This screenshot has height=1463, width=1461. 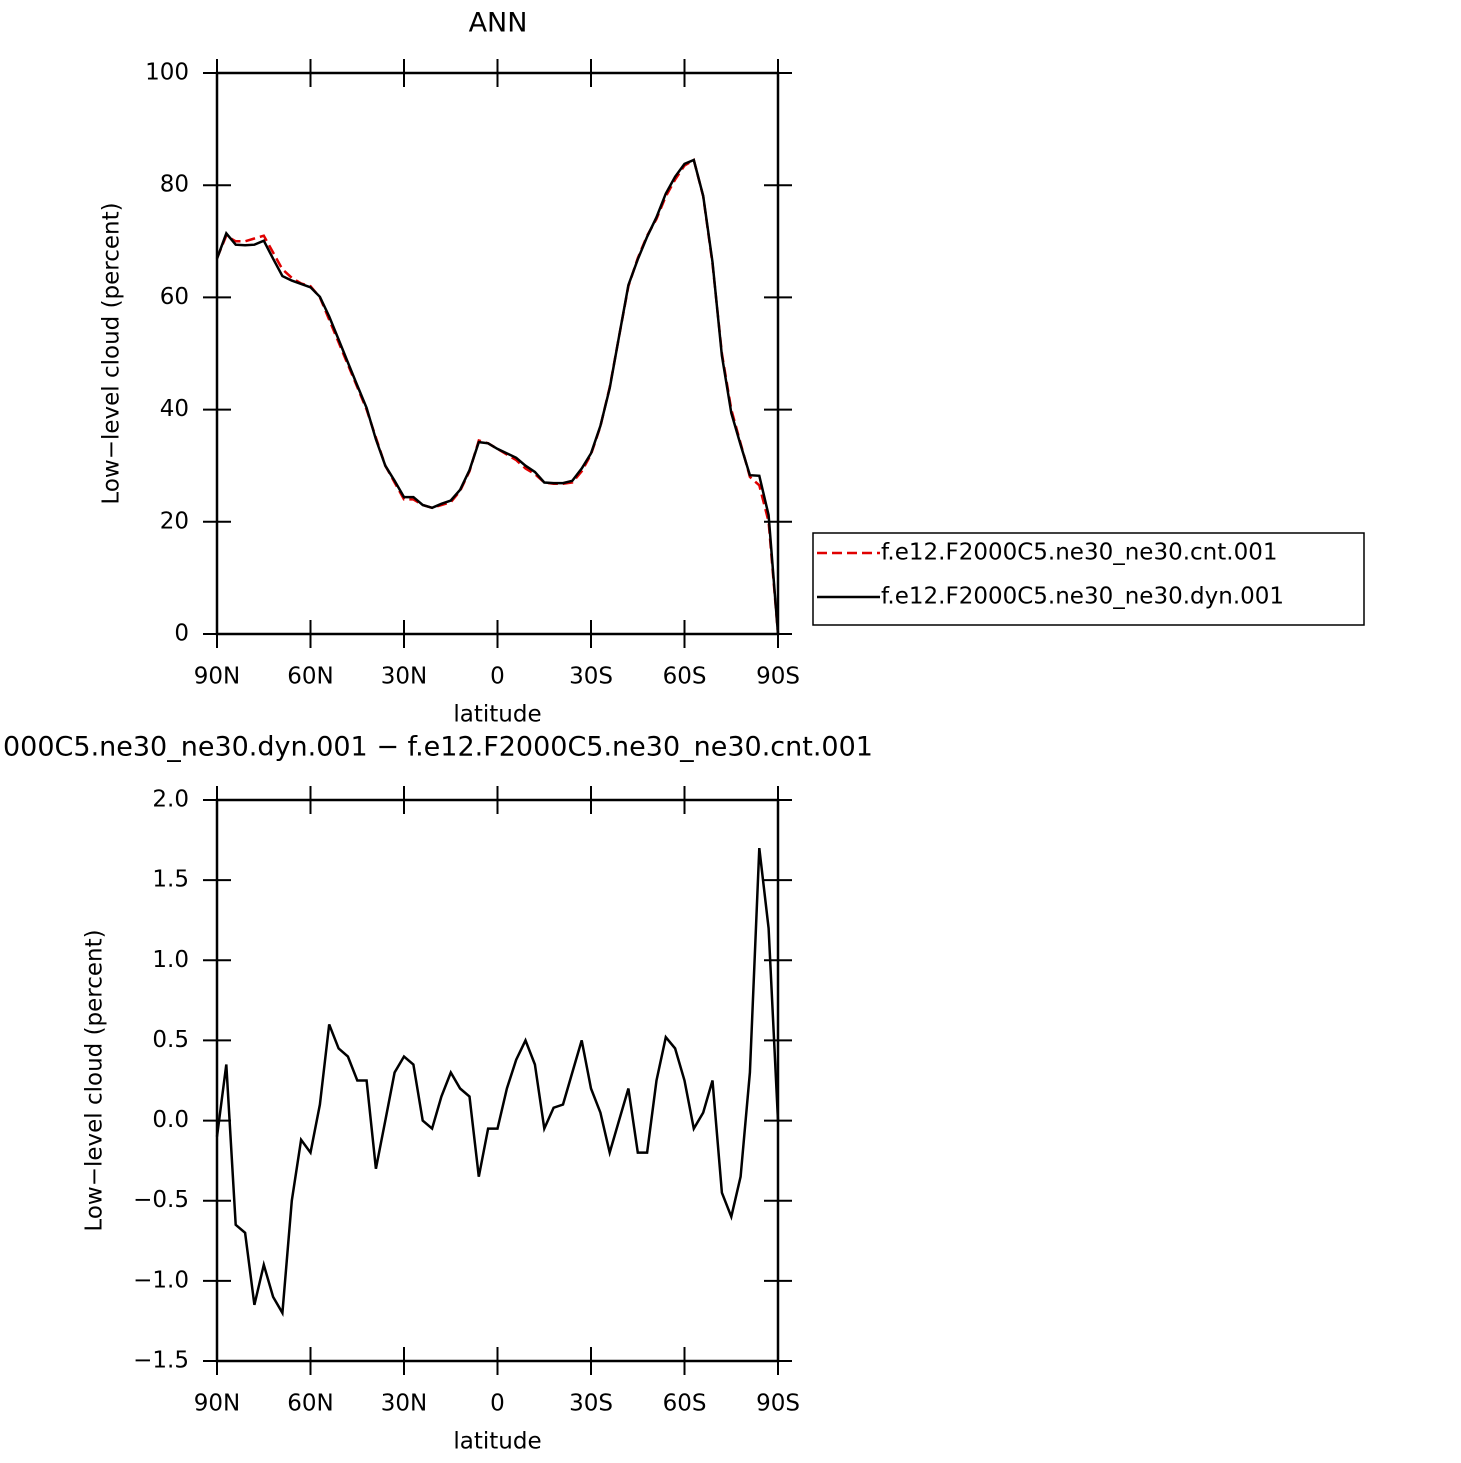 I want to click on y-tick-label: 0.5, so click(x=170, y=1040).